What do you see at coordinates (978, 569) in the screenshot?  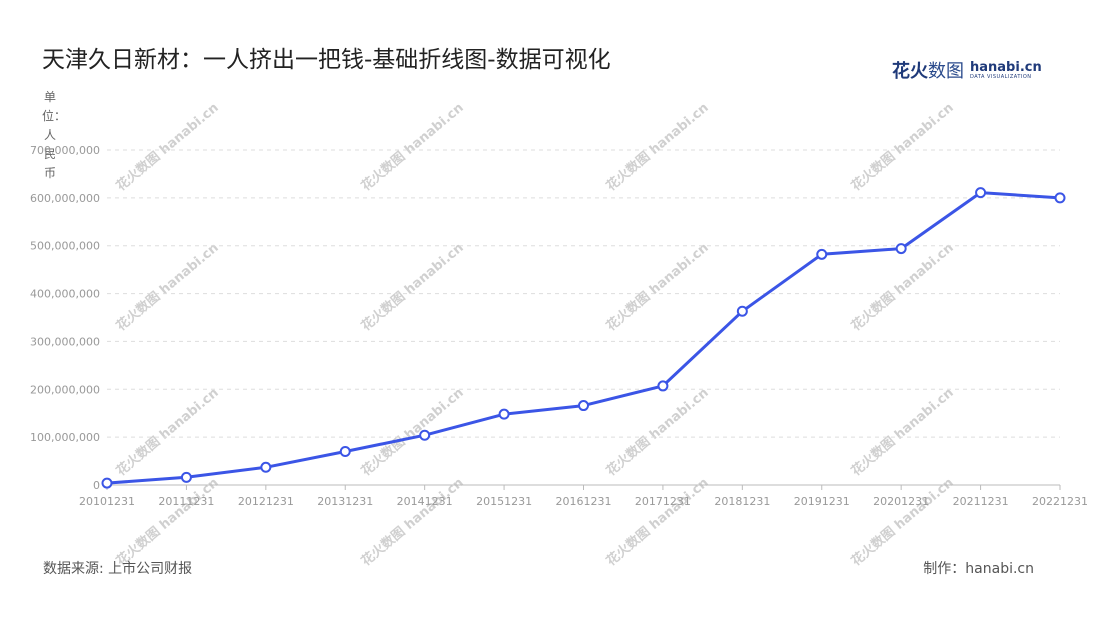 I see `credit: 制作：hanabi.cn` at bounding box center [978, 569].